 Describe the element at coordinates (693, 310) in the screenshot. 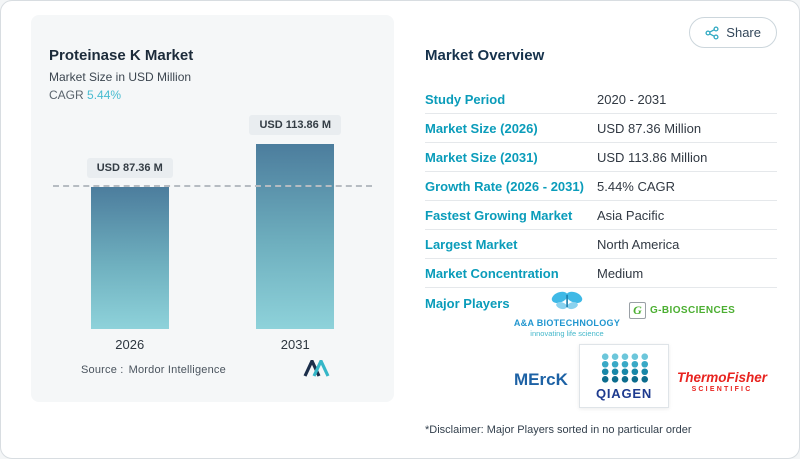

I see `g-biosciences-wordmark: G-BIOSCIENCES` at that location.